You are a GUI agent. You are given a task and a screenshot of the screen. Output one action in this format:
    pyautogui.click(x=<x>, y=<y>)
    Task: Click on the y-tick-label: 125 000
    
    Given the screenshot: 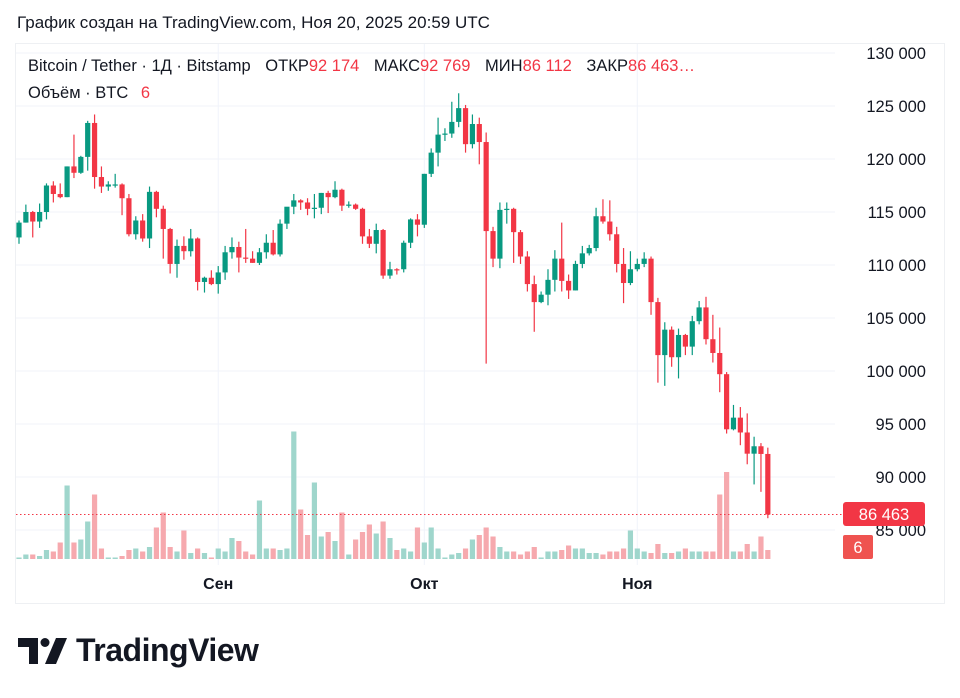 What is the action you would take?
    pyautogui.click(x=896, y=107)
    